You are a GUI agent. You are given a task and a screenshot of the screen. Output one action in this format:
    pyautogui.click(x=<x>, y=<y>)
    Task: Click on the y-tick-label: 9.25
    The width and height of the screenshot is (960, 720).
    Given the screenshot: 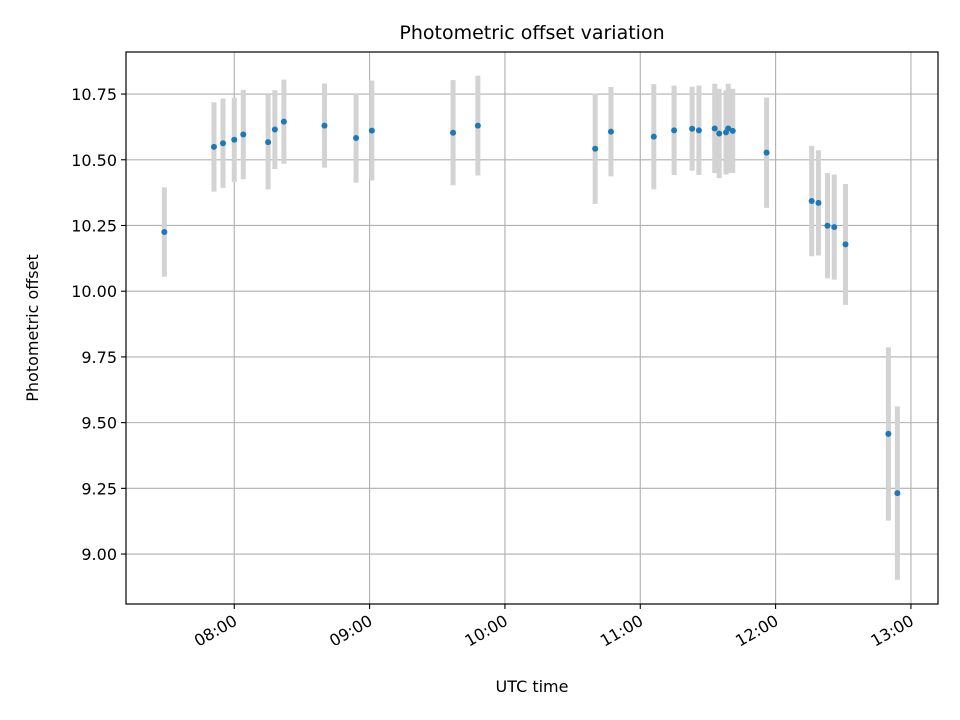 What is the action you would take?
    pyautogui.click(x=99, y=488)
    